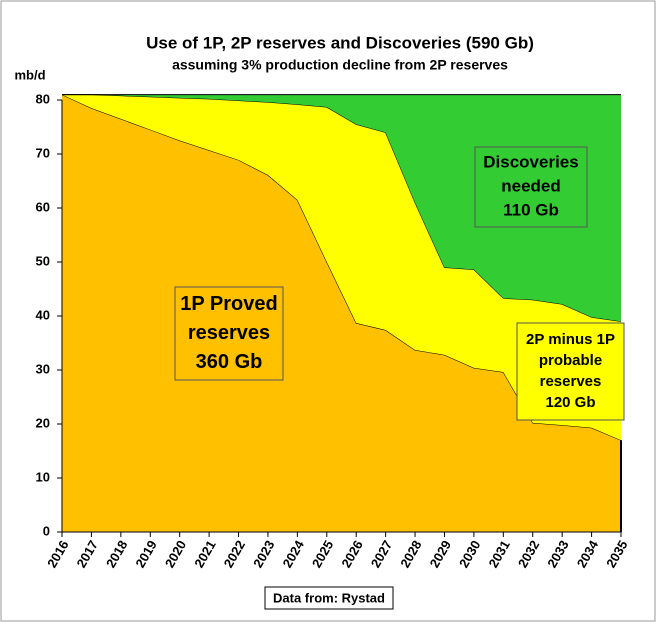 Image resolution: width=658 pixels, height=624 pixels. I want to click on y-tick-label: 0, so click(46, 530).